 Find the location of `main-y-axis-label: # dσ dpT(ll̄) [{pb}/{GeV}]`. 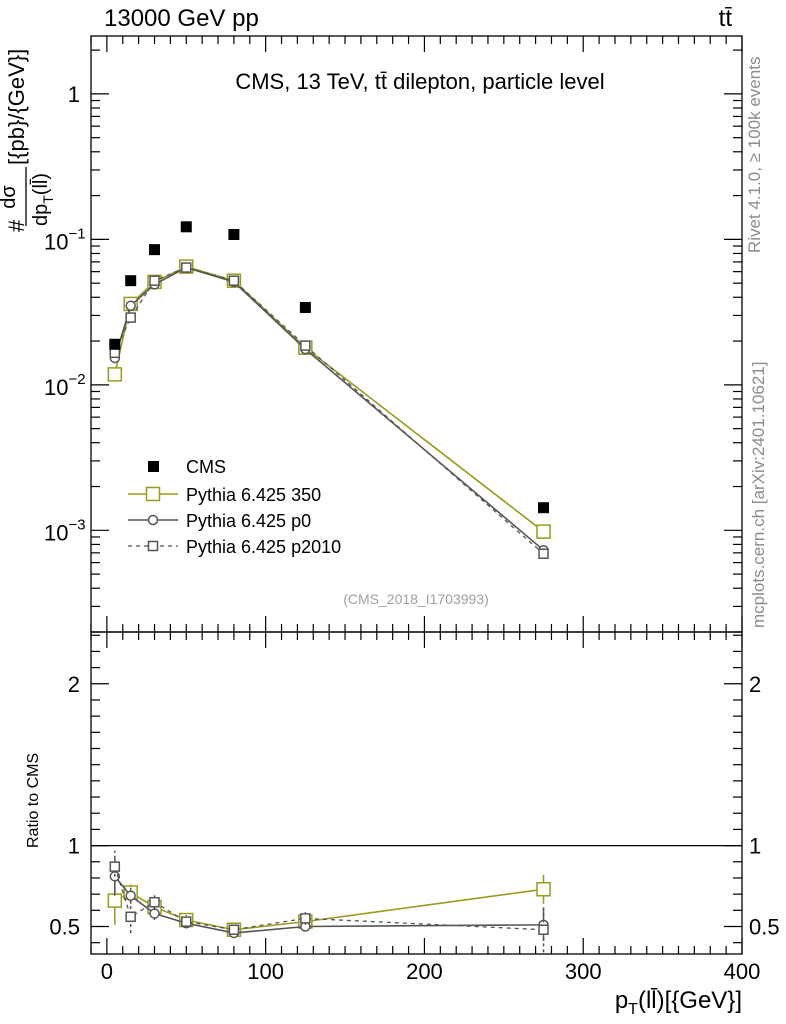

main-y-axis-label: # dσ dpT(ll̄) [{pb}/{GeV}] is located at coordinates (28, 140).